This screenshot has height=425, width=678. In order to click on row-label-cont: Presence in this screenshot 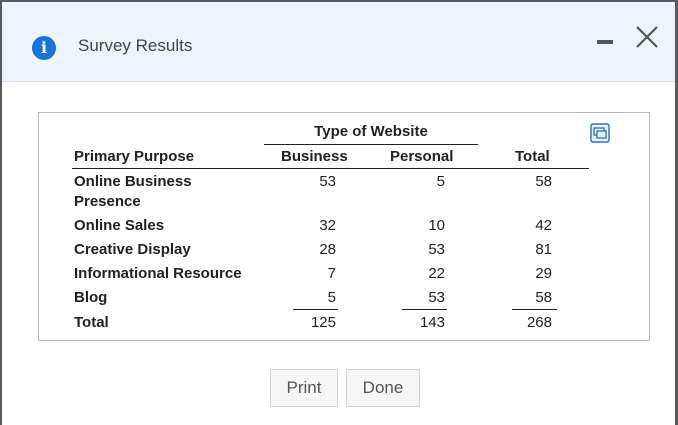, I will do `click(107, 201)`.